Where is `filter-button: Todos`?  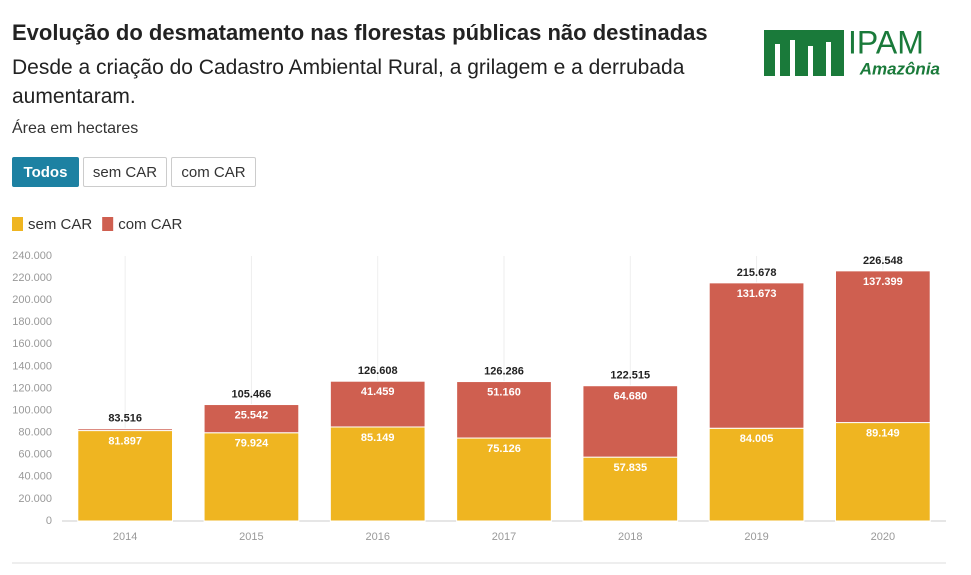
filter-button: Todos is located at coordinates (45, 172).